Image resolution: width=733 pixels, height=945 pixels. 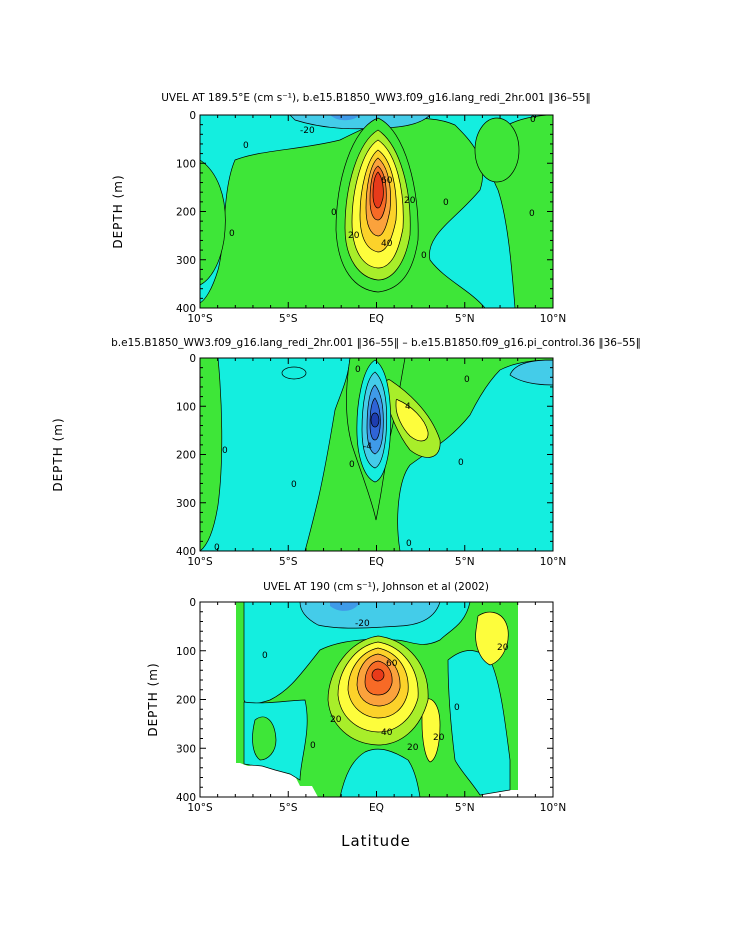 What do you see at coordinates (408, 407) in the screenshot?
I see `contour-label: 4` at bounding box center [408, 407].